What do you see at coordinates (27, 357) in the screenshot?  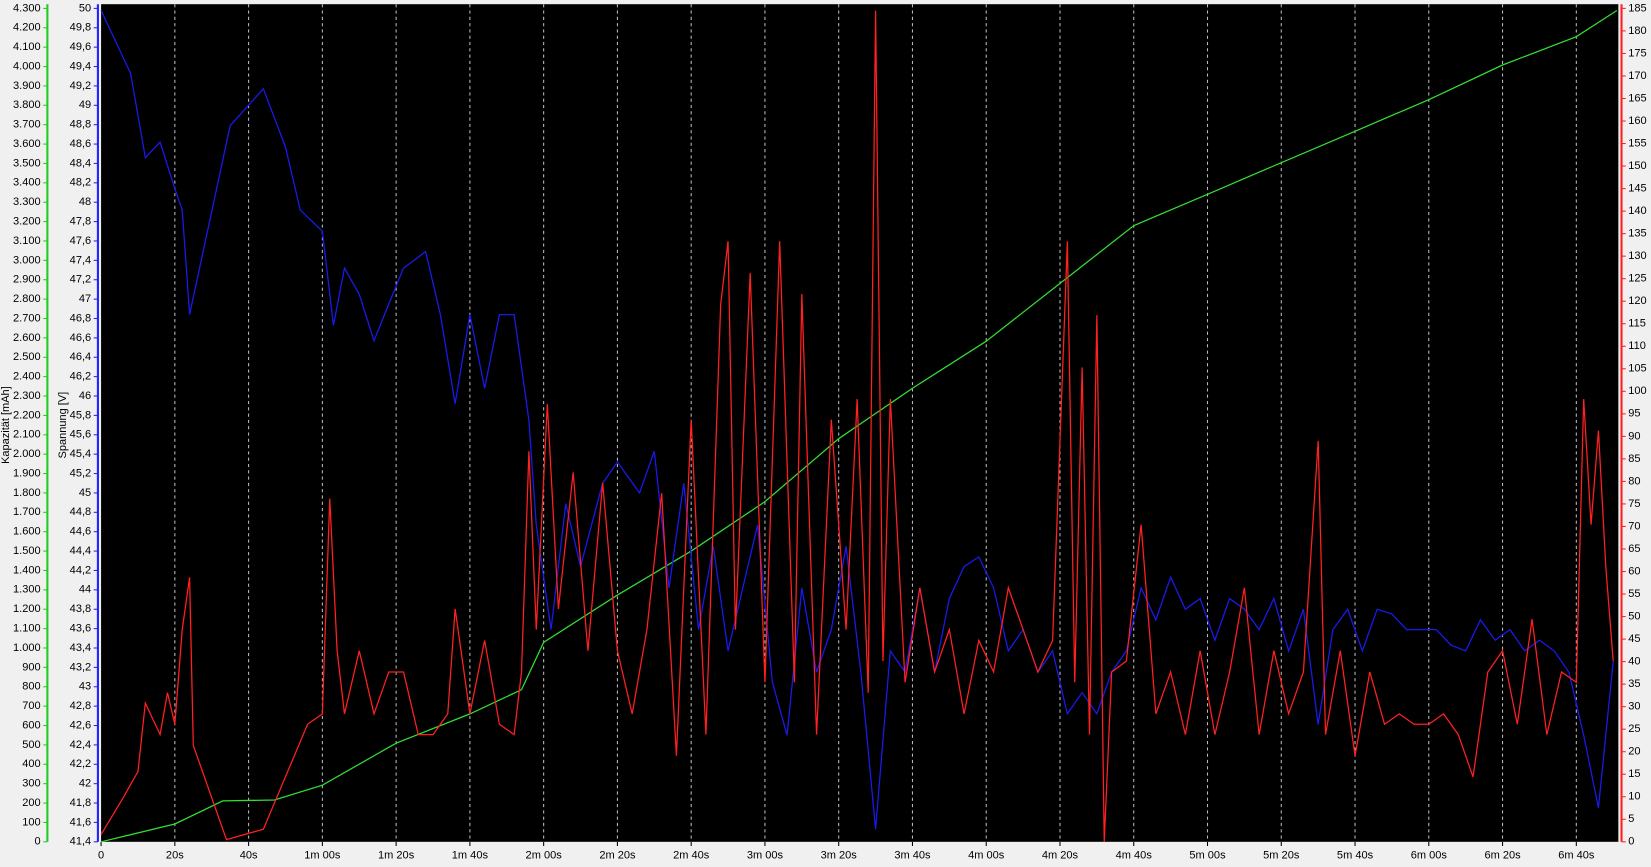 I see `y3-tick-label: 2.500` at bounding box center [27, 357].